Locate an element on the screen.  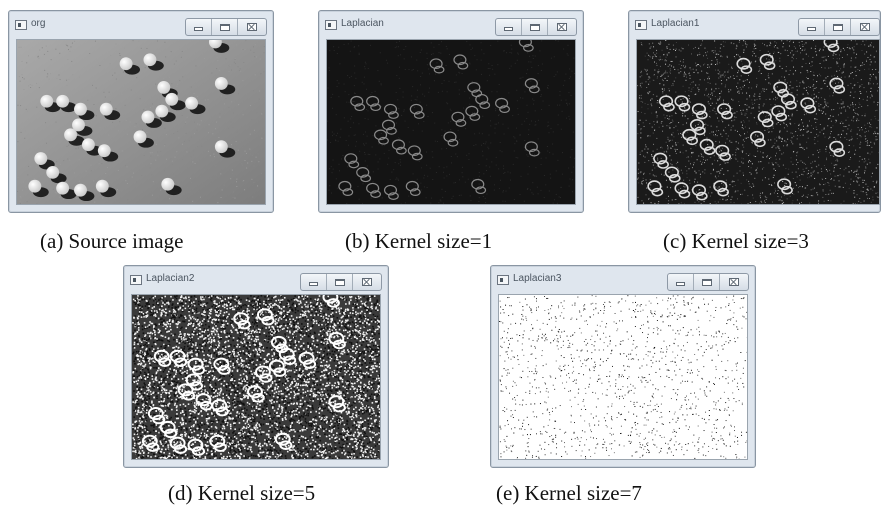
window-org: org is located at coordinates (141, 111).